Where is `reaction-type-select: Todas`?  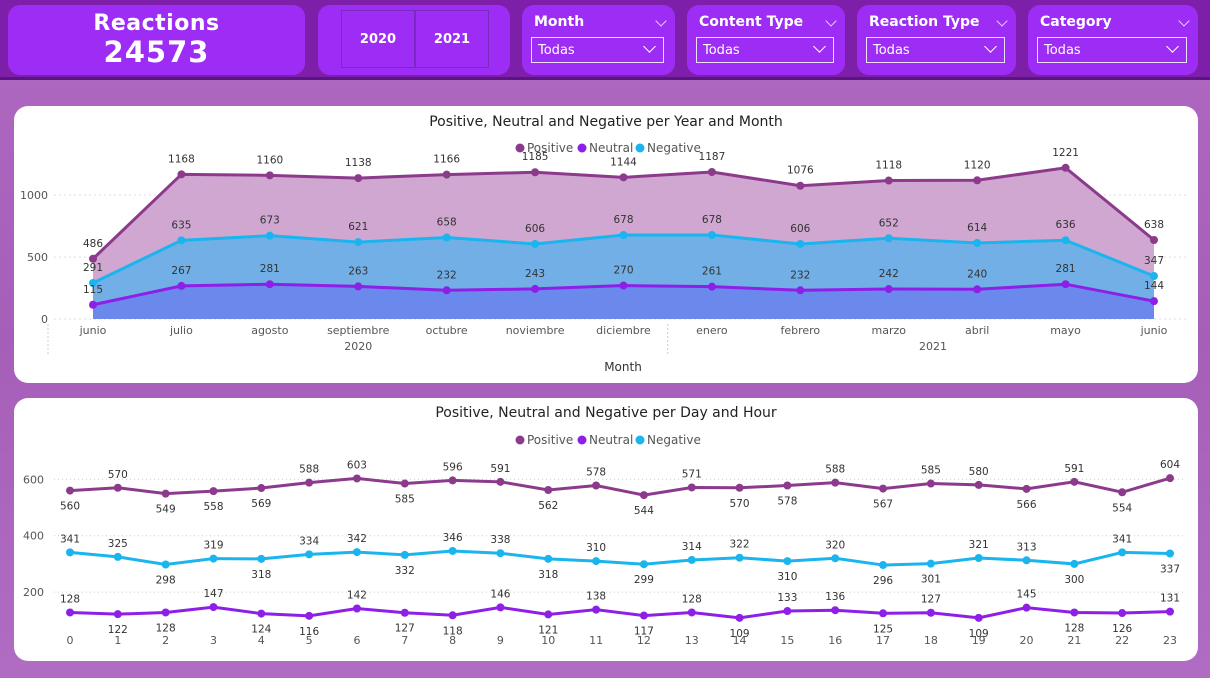 reaction-type-select: Todas is located at coordinates (935, 50).